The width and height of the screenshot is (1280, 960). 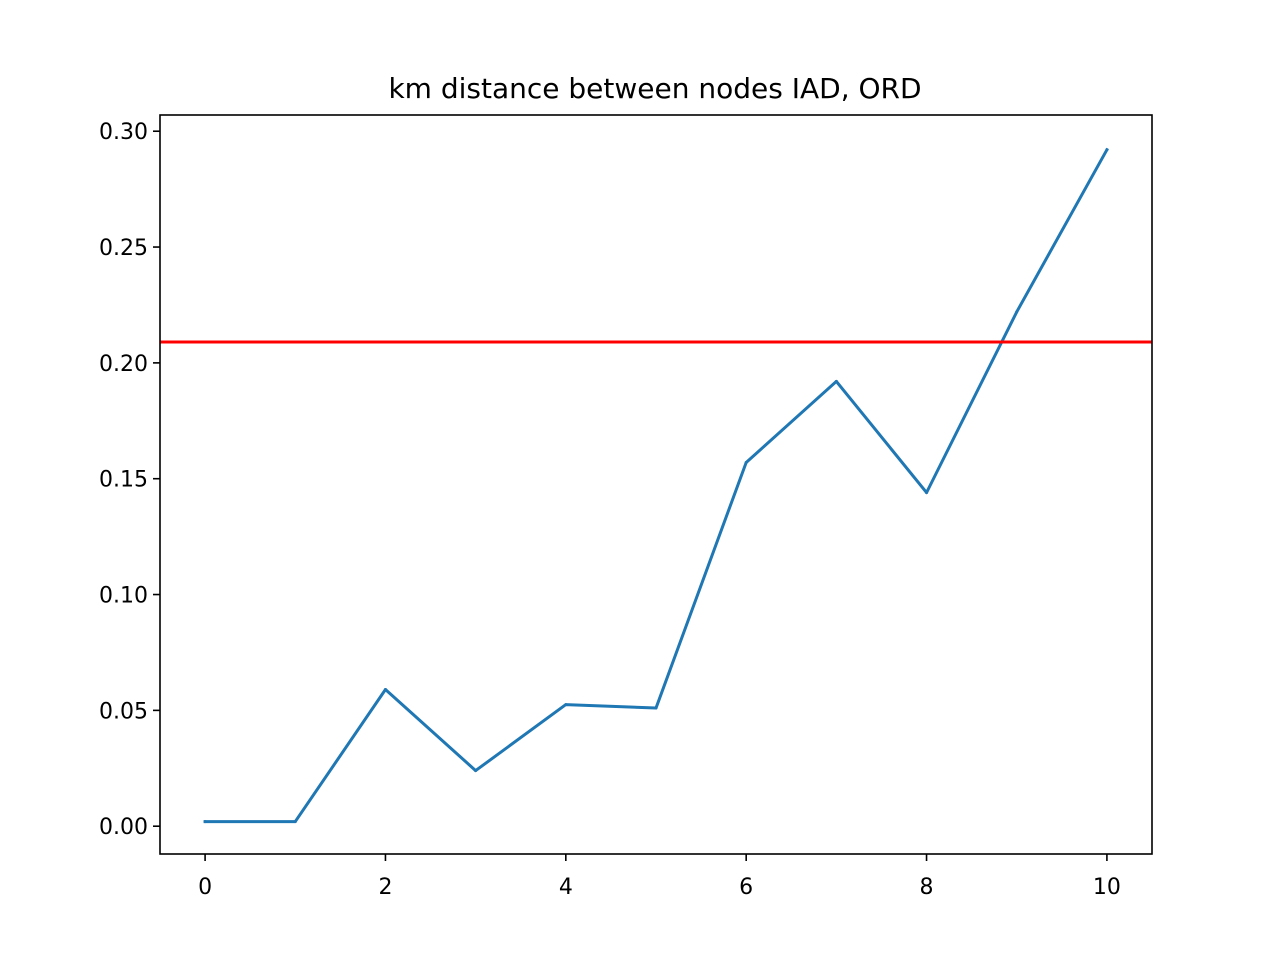 What do you see at coordinates (385, 887) in the screenshot?
I see `x-tick-label: 2` at bounding box center [385, 887].